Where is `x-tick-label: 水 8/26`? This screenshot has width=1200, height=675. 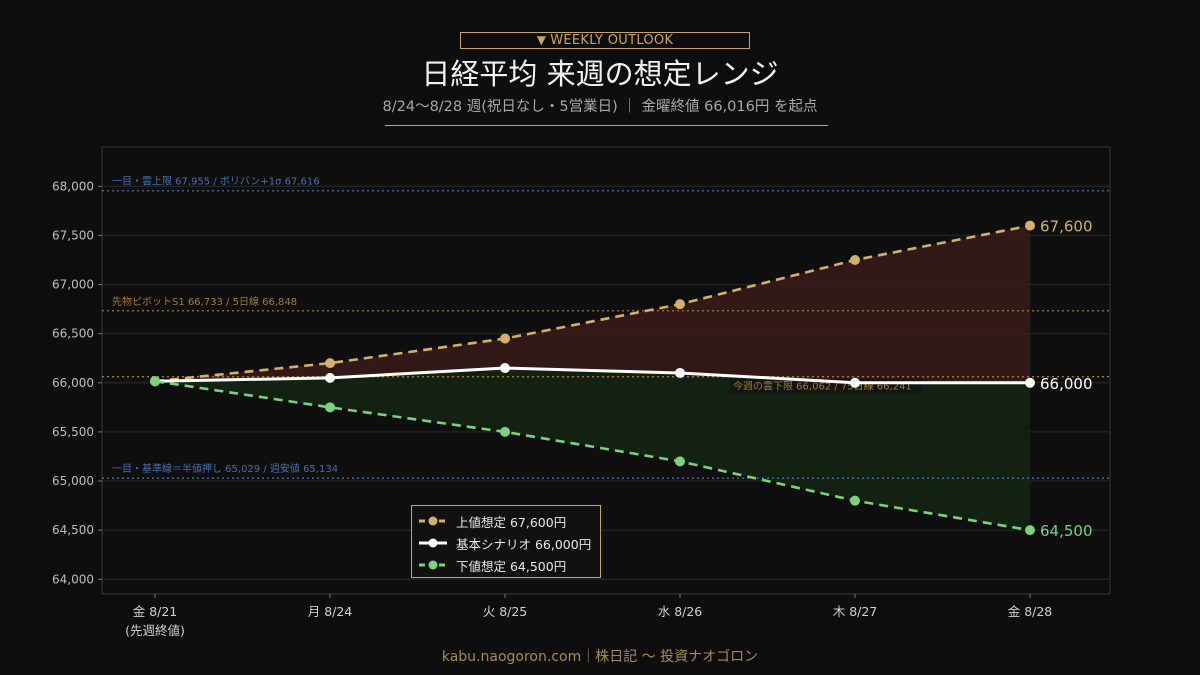
x-tick-label: 水 8/26 is located at coordinates (680, 611).